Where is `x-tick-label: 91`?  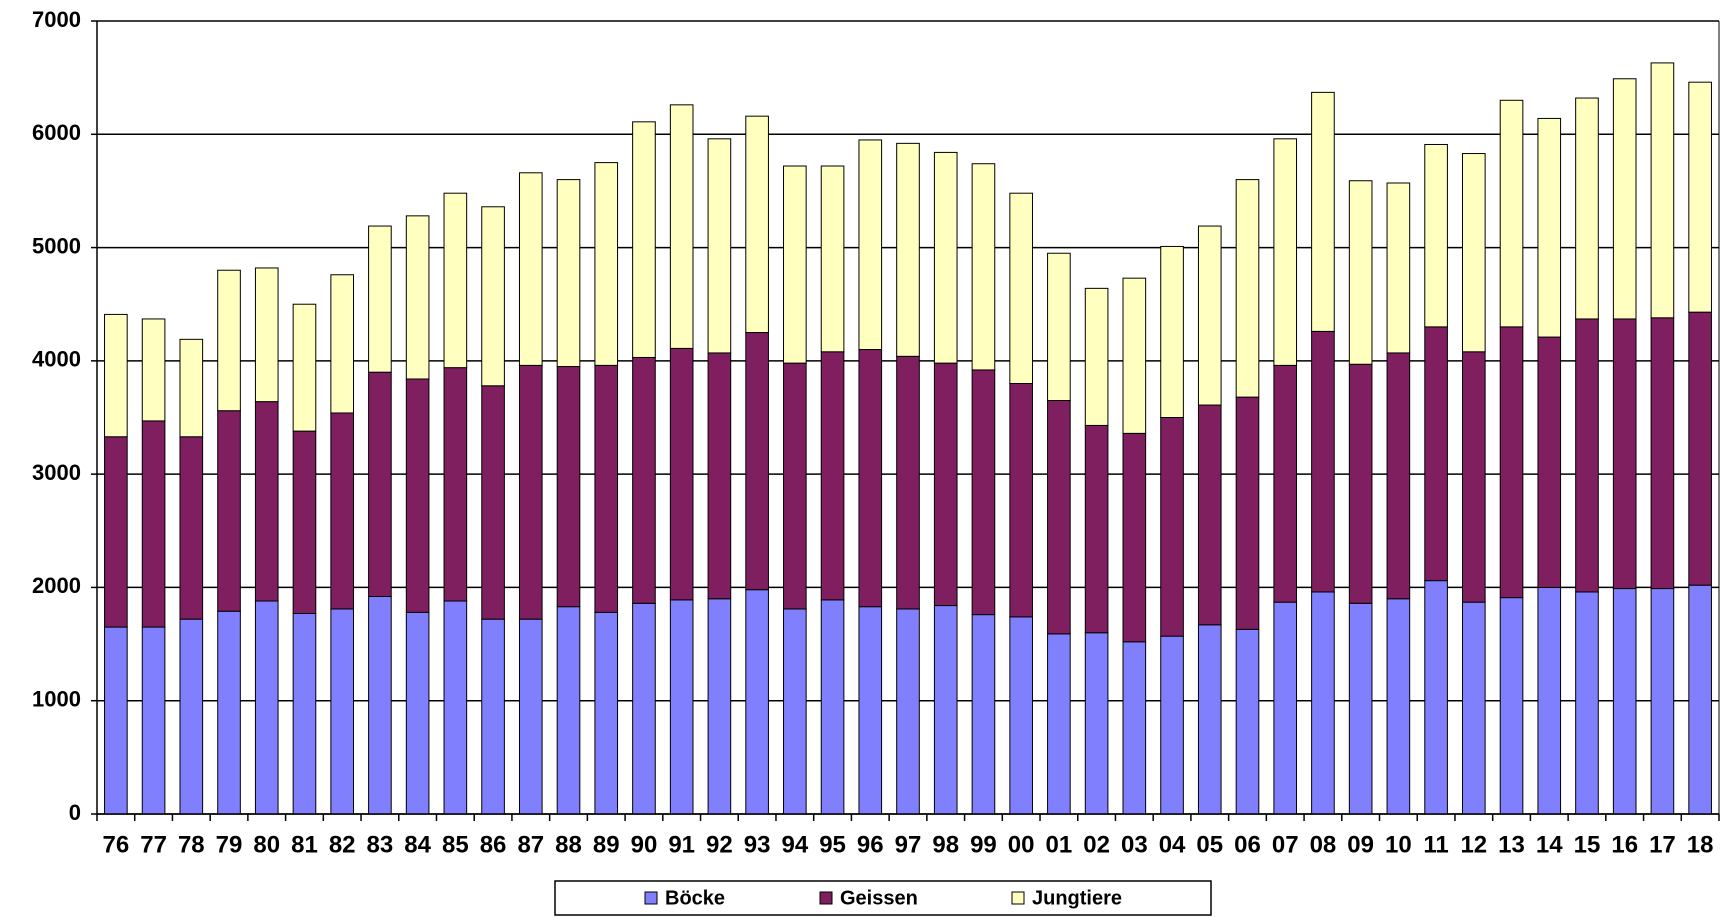 x-tick-label: 91 is located at coordinates (681, 844).